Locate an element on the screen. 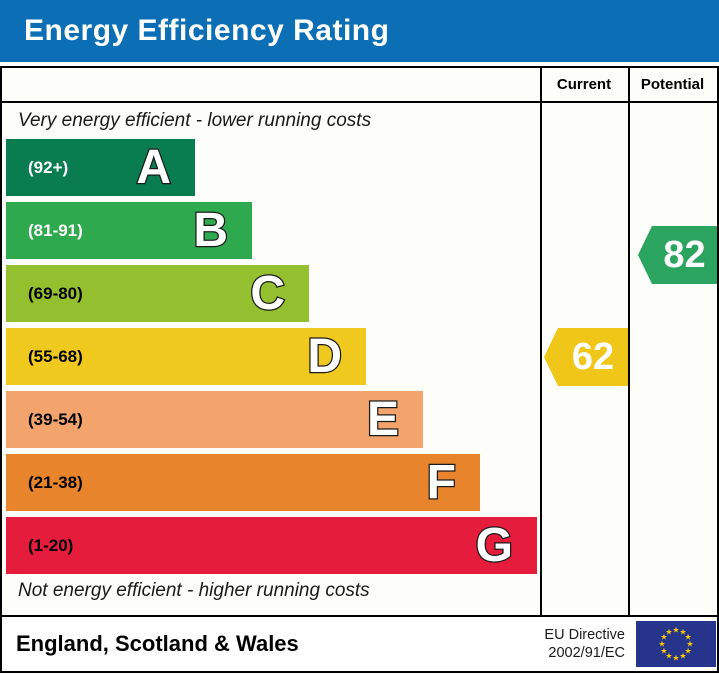 Image resolution: width=719 pixels, height=675 pixels. band-E-letter: E is located at coordinates (383, 420).